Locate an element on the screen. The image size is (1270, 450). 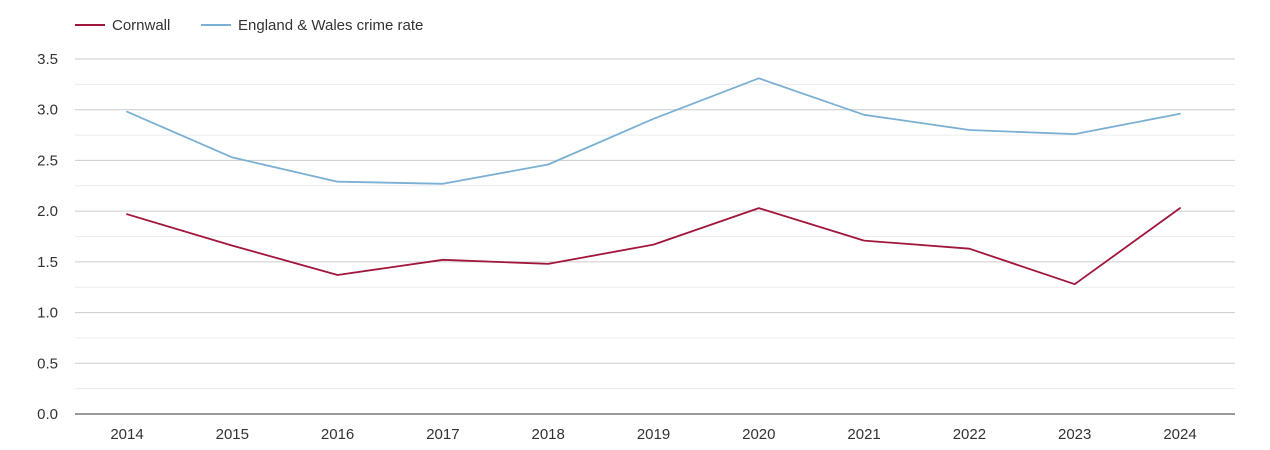
x-tick-label: 2015 is located at coordinates (232, 434).